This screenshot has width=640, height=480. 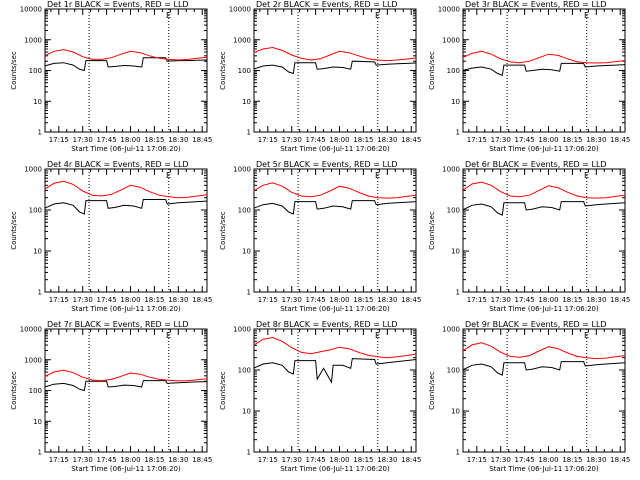 What do you see at coordinates (536, 164) in the screenshot?
I see `panel-title: Det 6r BLACK = Events, RED = LLD` at bounding box center [536, 164].